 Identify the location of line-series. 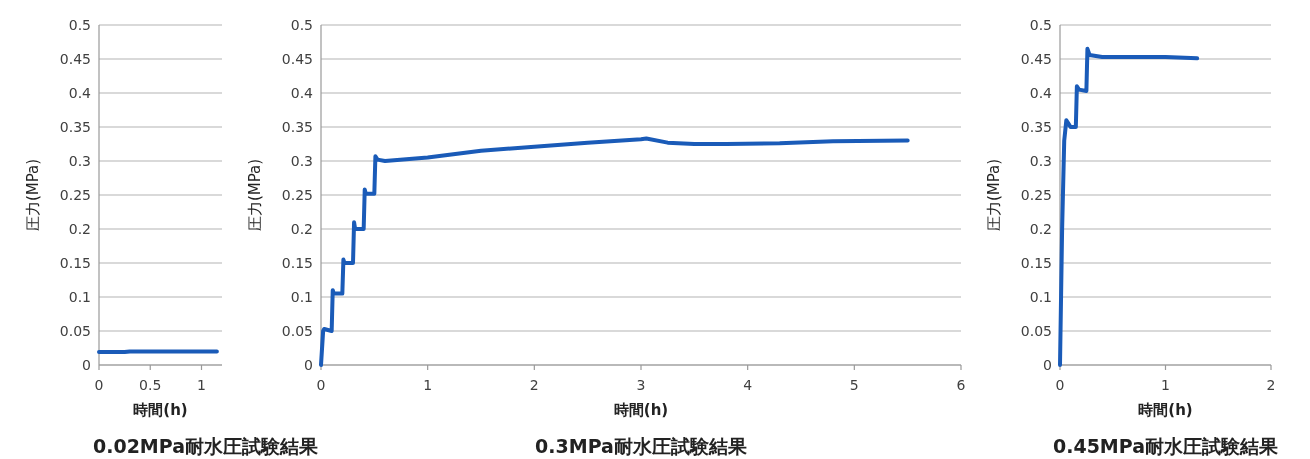
(1129, 206).